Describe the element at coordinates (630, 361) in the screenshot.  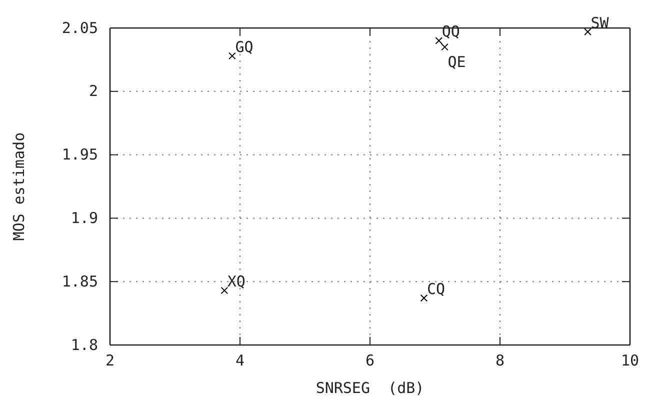
I see `x-tick-label: 10` at that location.